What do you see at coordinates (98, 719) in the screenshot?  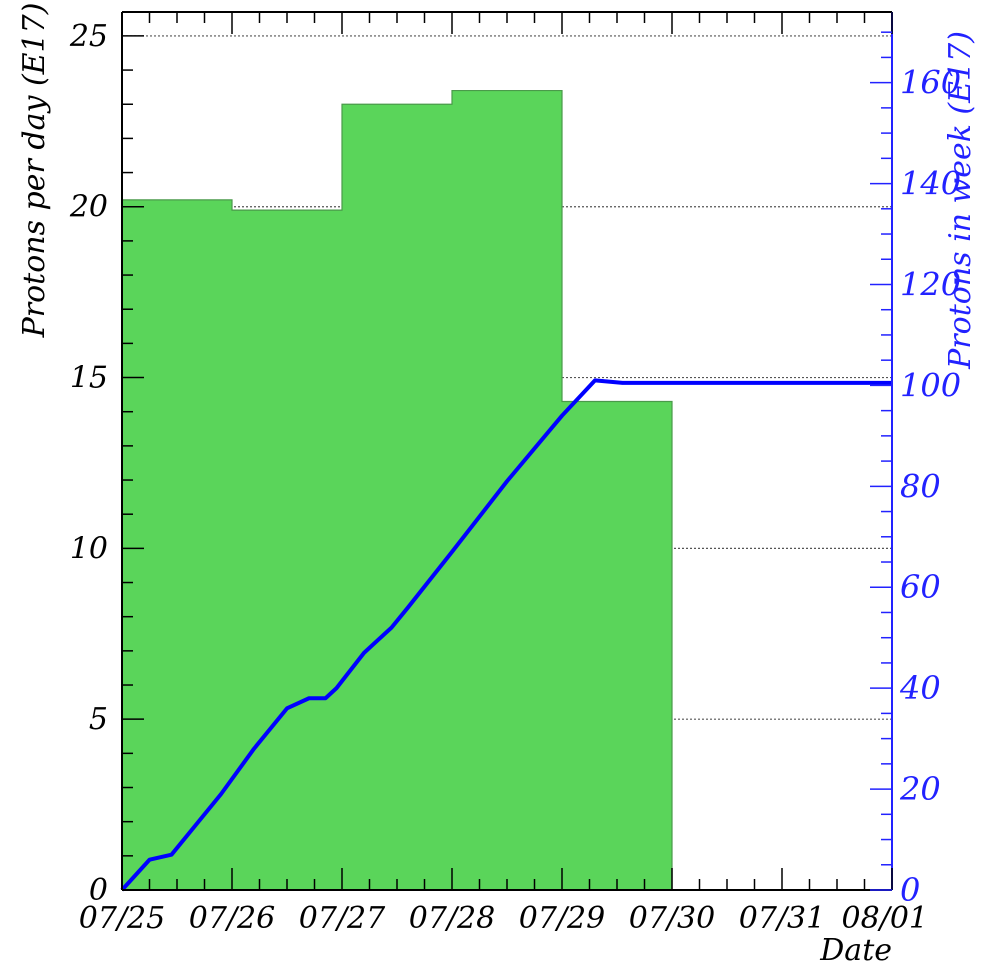 I see `y-left-tick-label: 5` at bounding box center [98, 719].